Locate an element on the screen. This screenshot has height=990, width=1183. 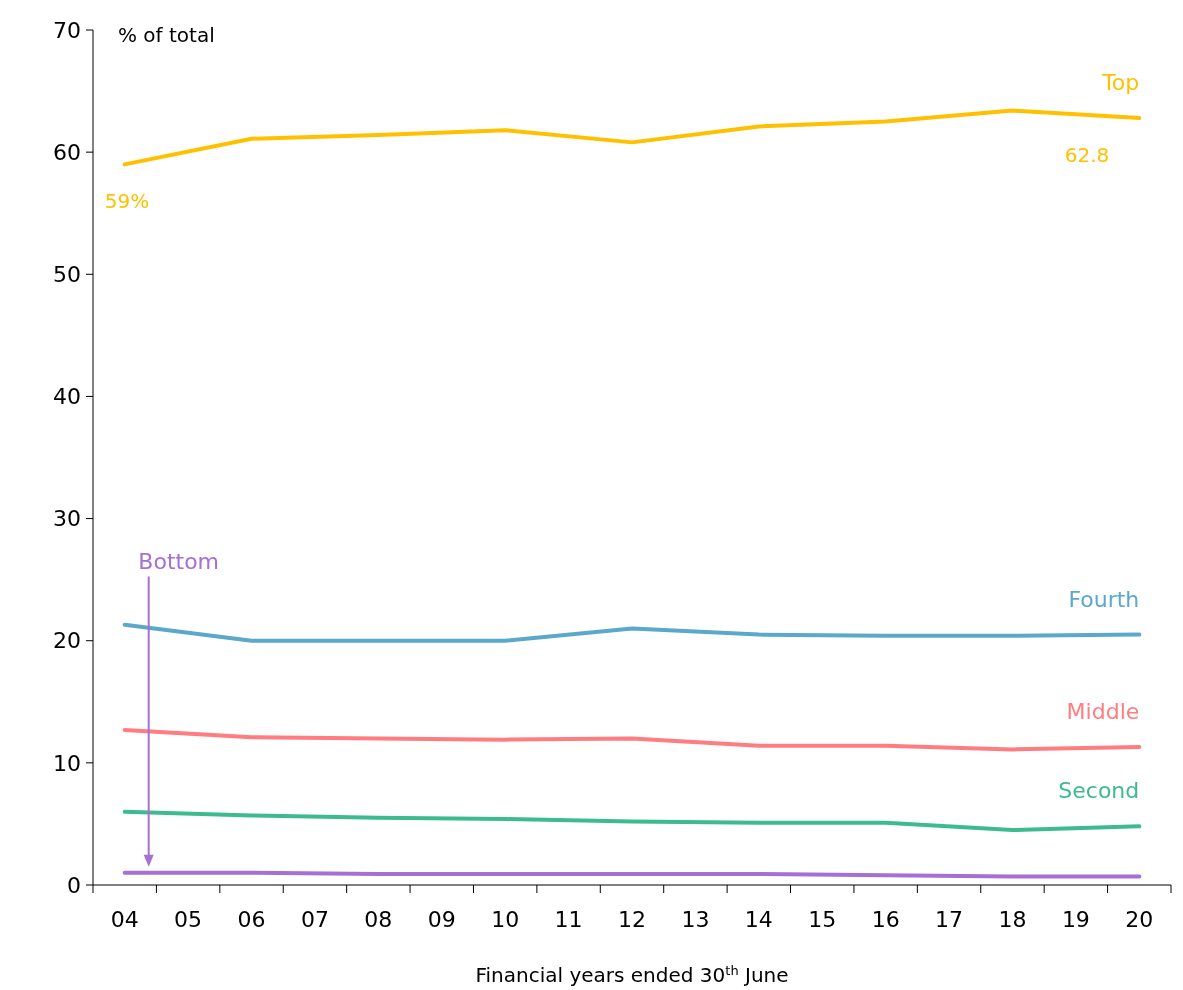
y-tick-label: 20 is located at coordinates (67, 641).